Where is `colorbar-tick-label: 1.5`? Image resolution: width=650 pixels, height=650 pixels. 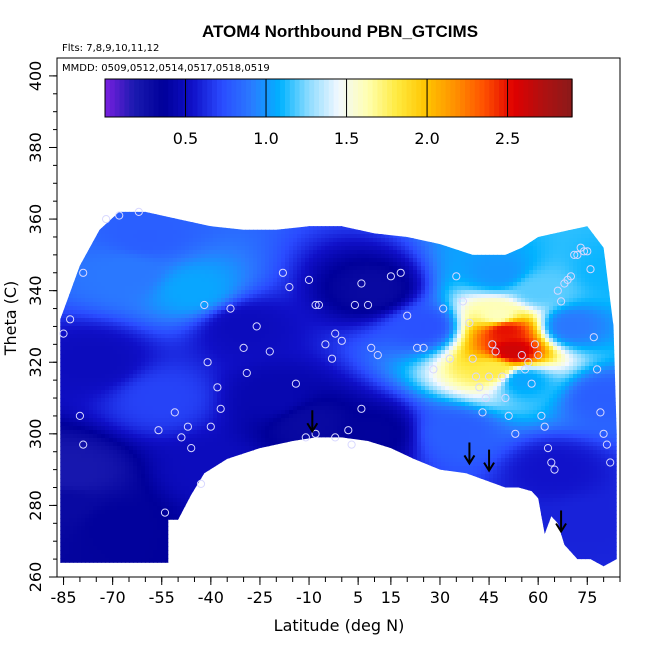 colorbar-tick-label: 1.5 is located at coordinates (346, 138).